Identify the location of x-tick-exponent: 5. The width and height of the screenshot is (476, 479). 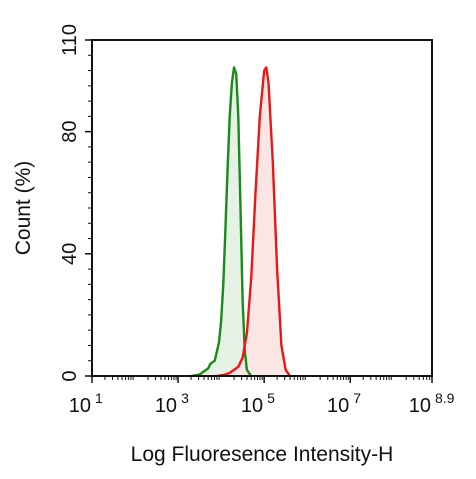
(271, 398).